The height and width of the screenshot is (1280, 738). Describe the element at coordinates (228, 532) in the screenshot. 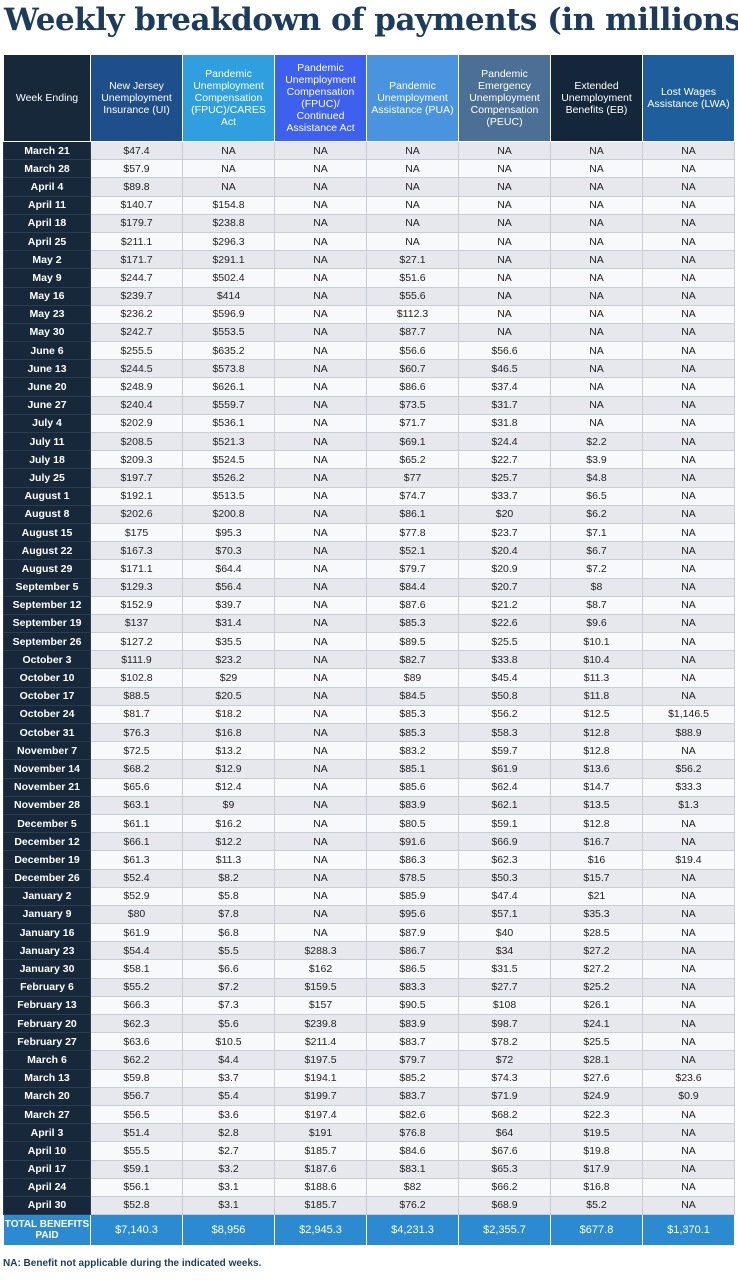

I see `cell: $95.3` at that location.